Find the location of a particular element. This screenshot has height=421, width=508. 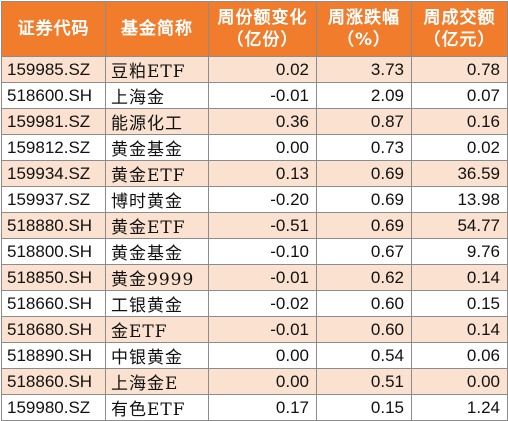

cell-name: 黄金9999 is located at coordinates (157, 277).